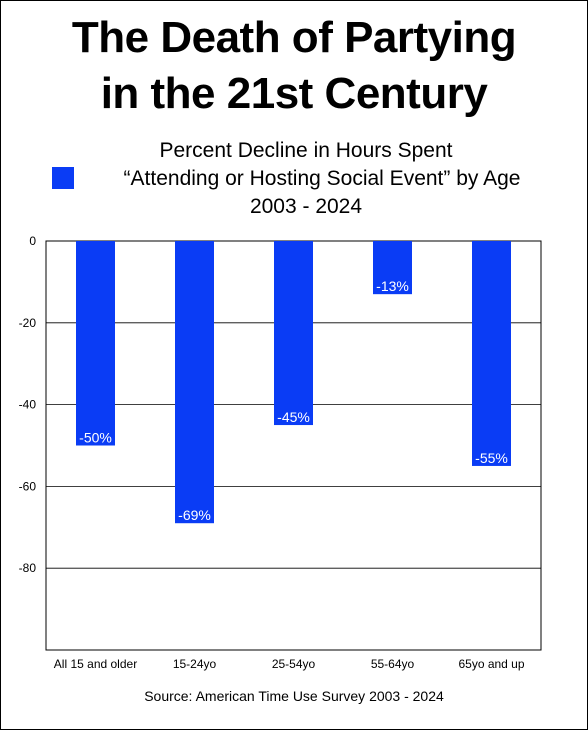 The image size is (588, 730). I want to click on y-tick-label: -20, so click(28, 323).